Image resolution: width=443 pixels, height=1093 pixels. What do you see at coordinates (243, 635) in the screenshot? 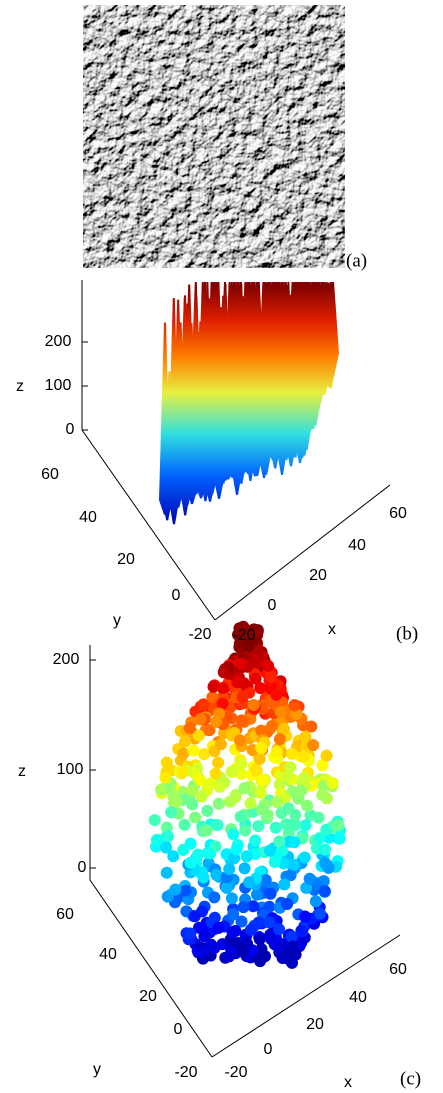
I see `x-tick-label: -20` at bounding box center [243, 635].